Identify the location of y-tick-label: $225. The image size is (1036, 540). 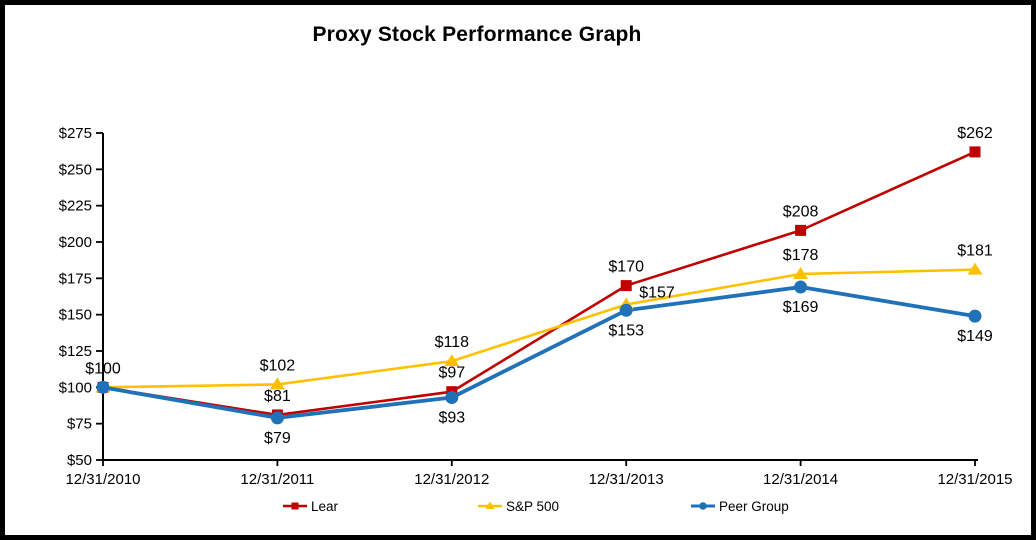
(75, 206).